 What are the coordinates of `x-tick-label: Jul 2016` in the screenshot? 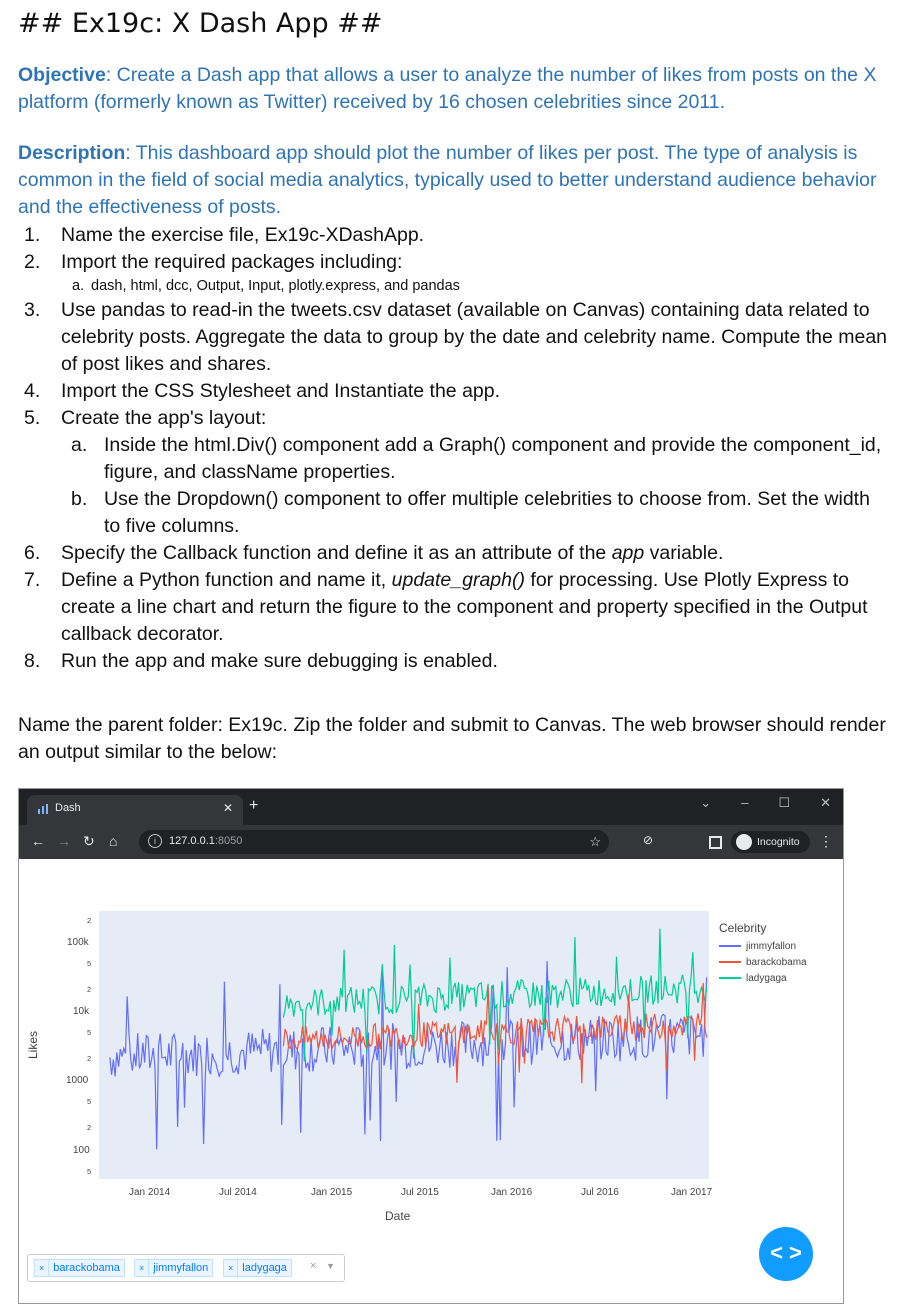 It's located at (600, 1192).